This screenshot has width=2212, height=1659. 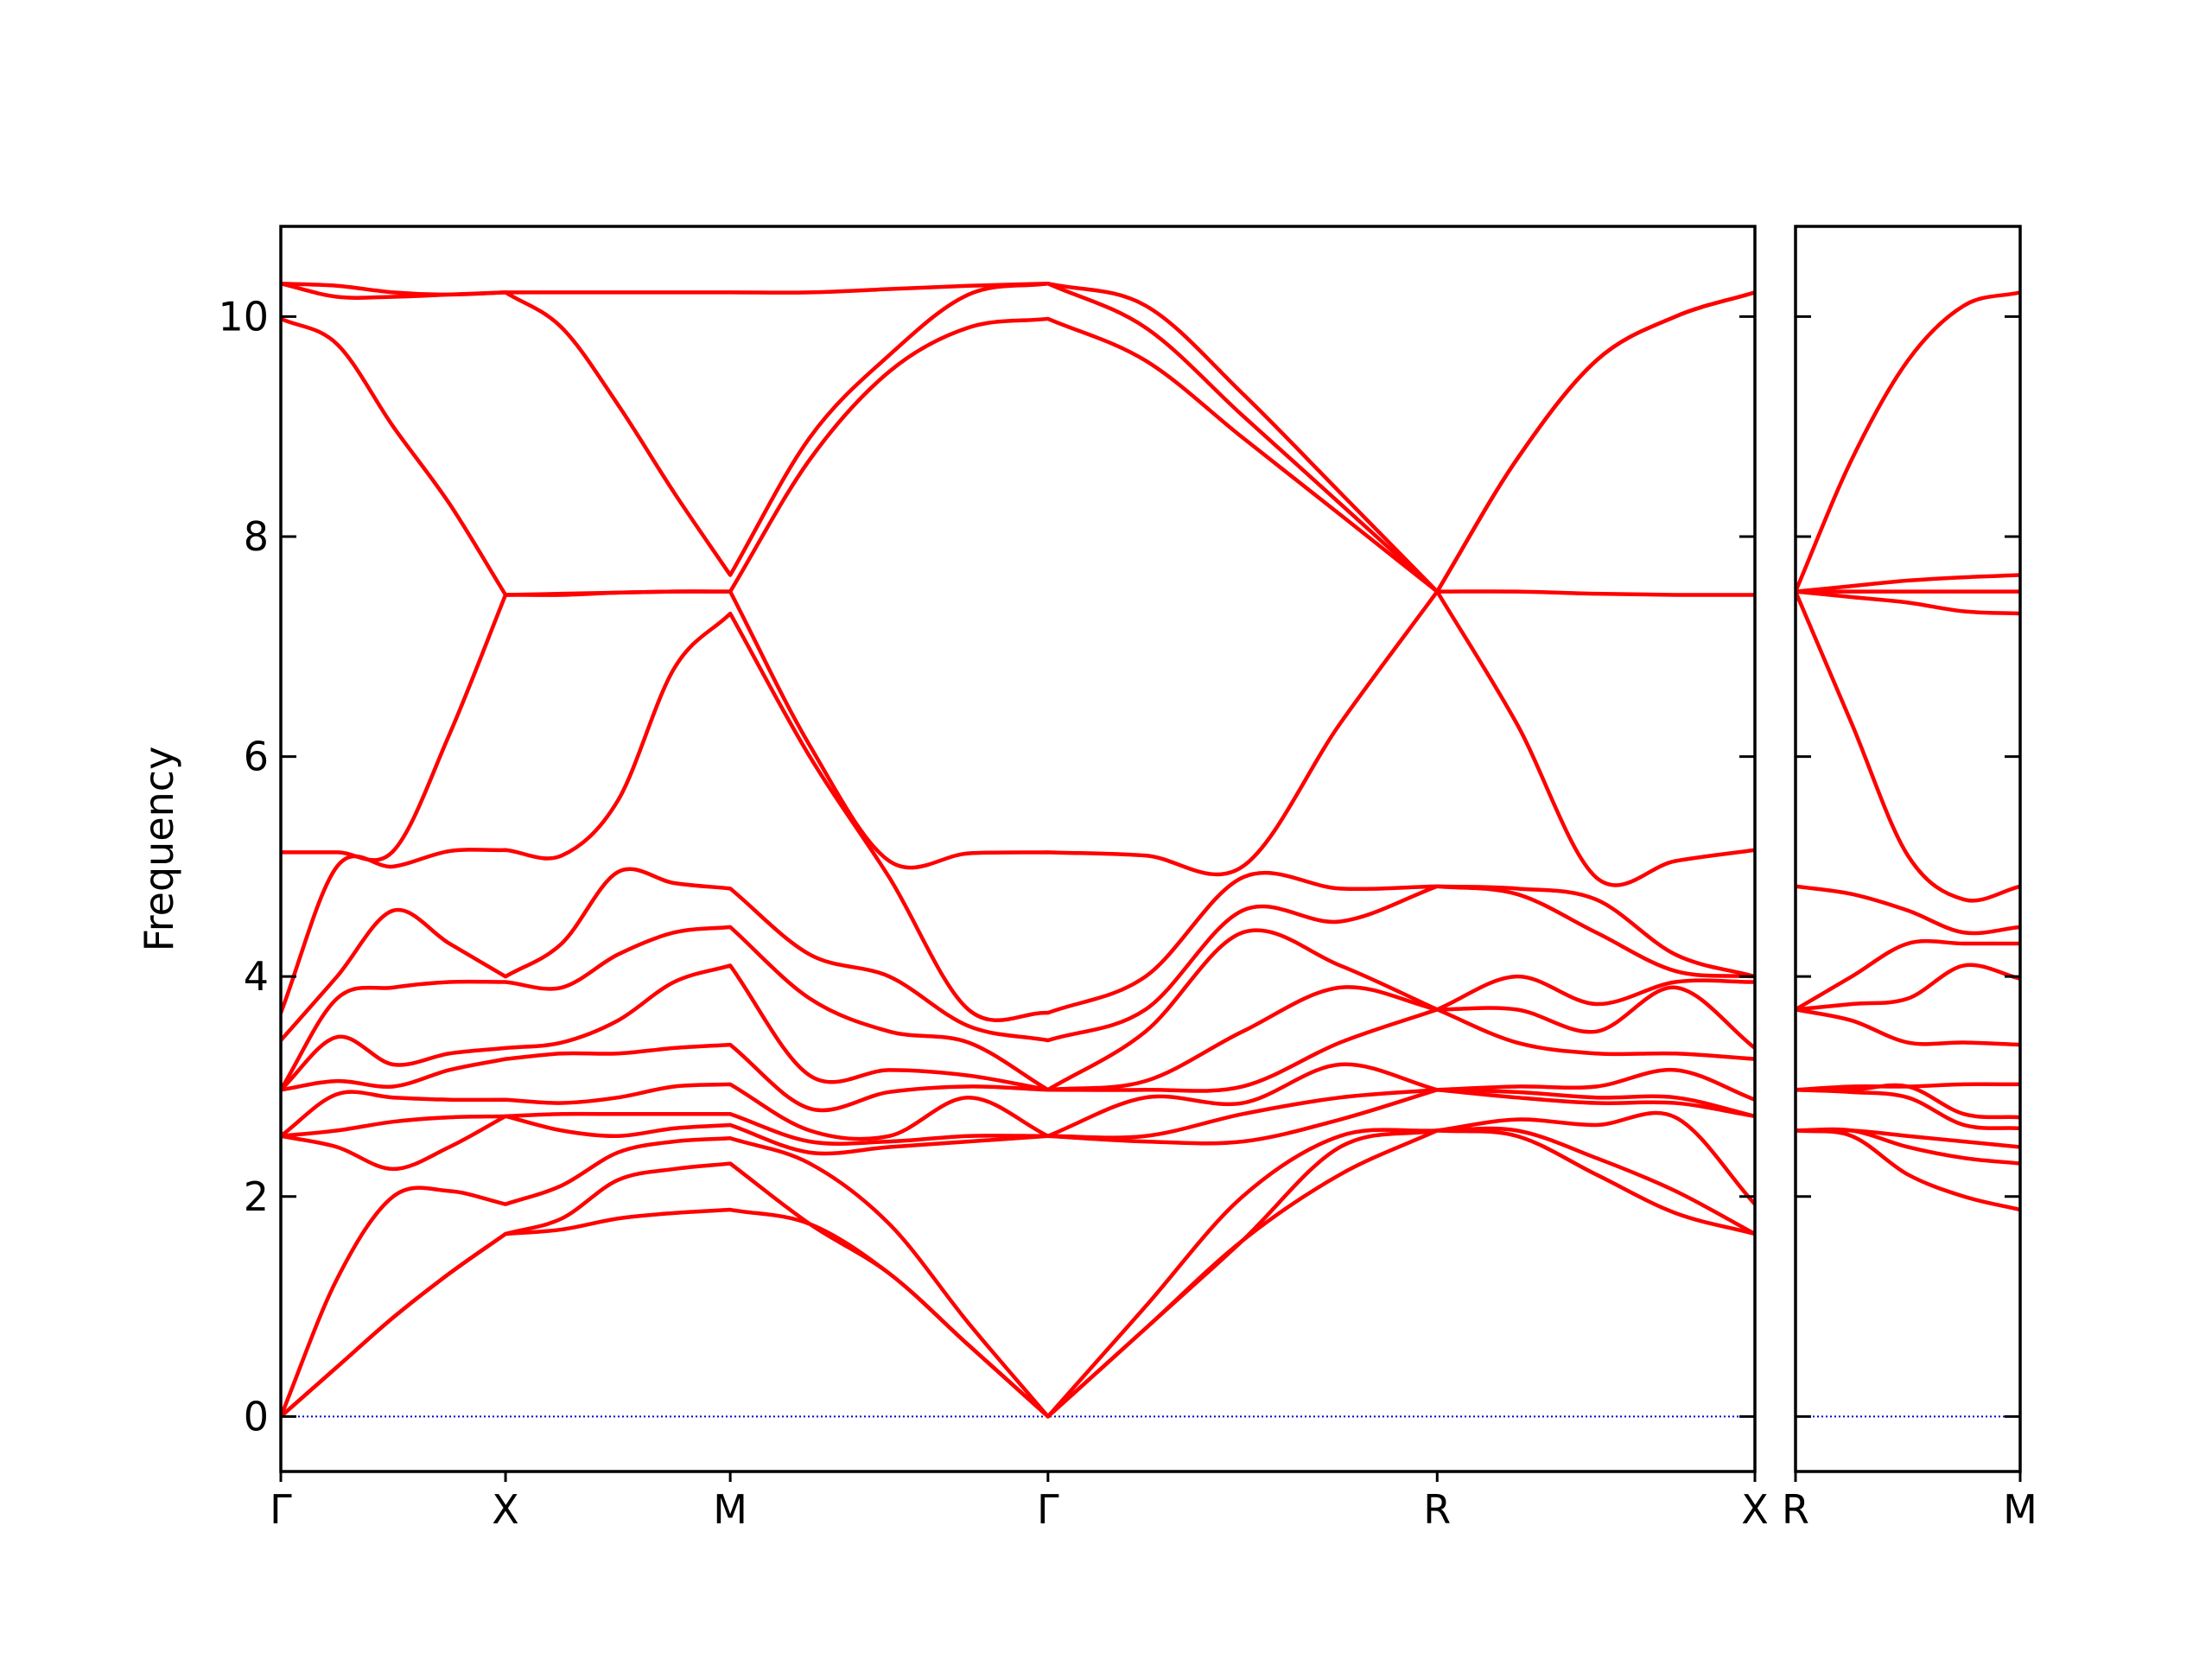 I want to click on axes-frame, so click(x=1908, y=849).